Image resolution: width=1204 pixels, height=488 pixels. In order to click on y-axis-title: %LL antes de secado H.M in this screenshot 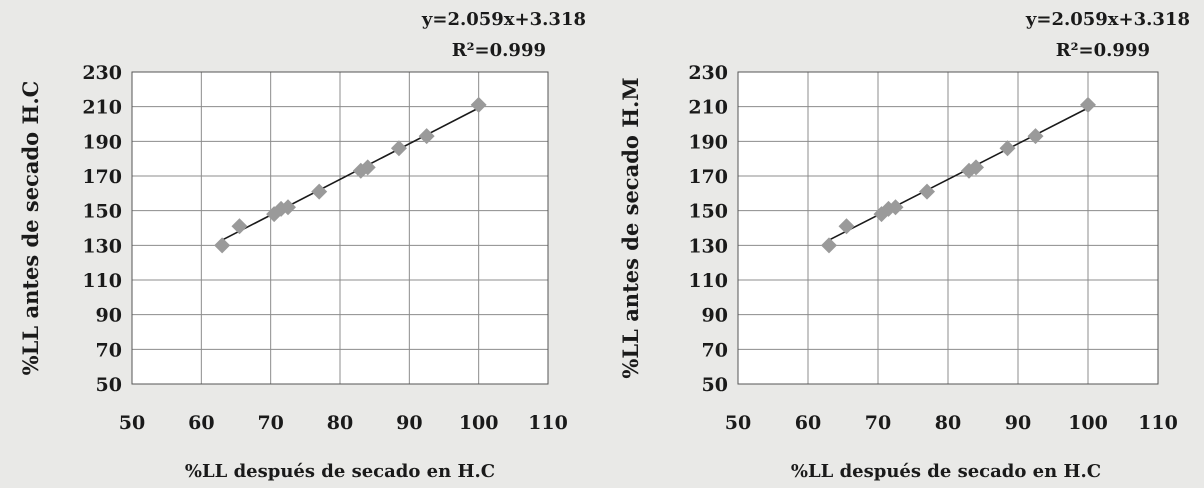, I will do `click(630, 227)`.